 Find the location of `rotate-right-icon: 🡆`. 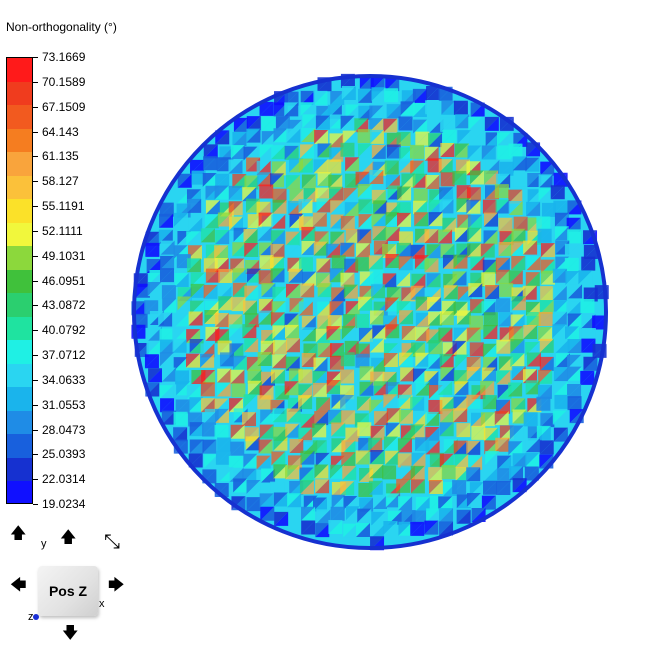

rotate-right-icon: 🡆 is located at coordinates (116, 585).